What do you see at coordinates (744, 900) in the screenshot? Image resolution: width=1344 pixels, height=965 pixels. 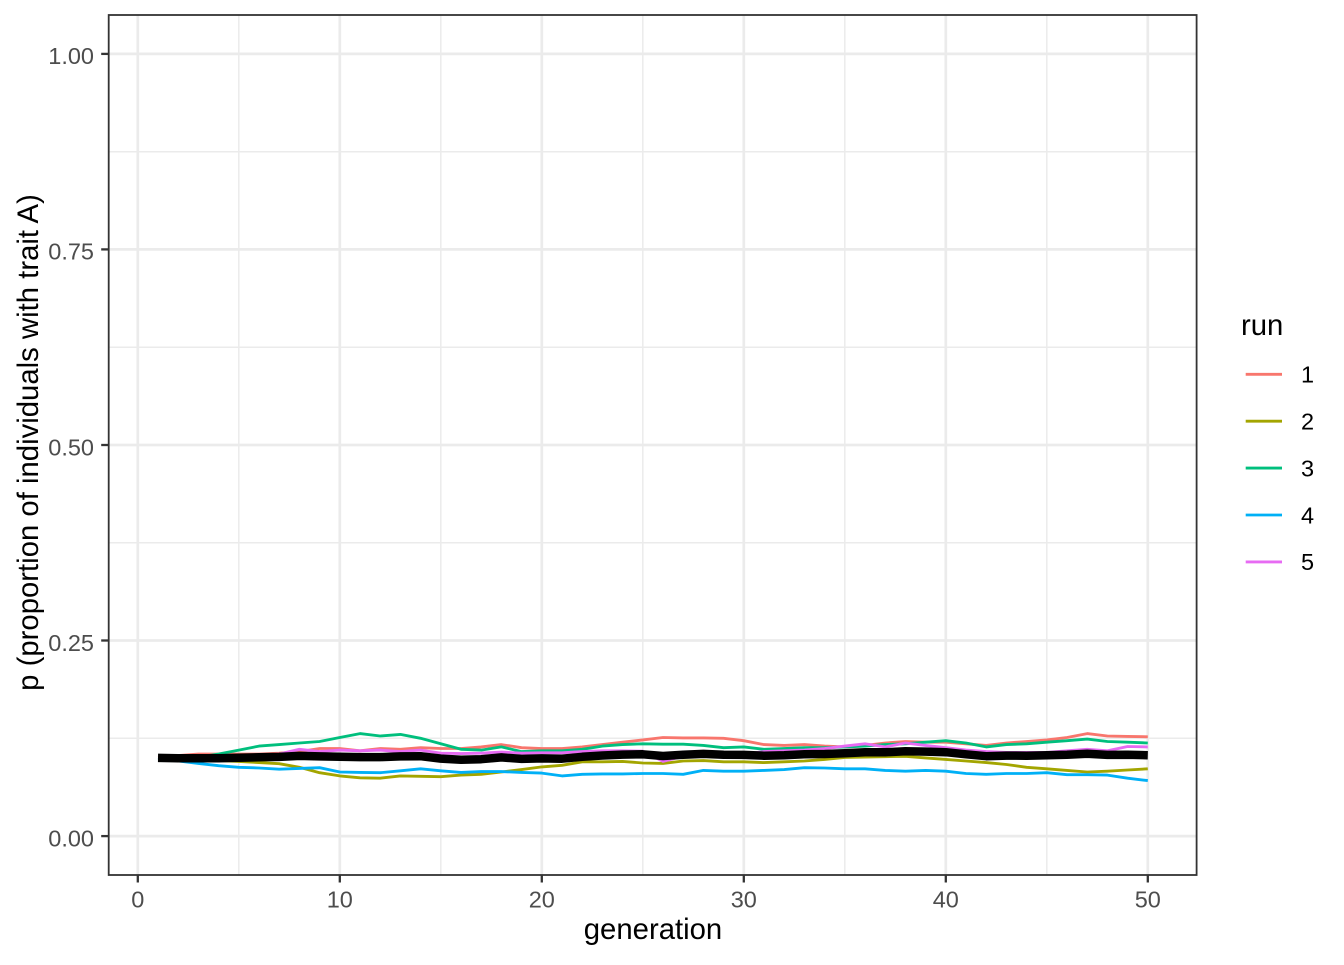 I see `svg-text: 30` at bounding box center [744, 900].